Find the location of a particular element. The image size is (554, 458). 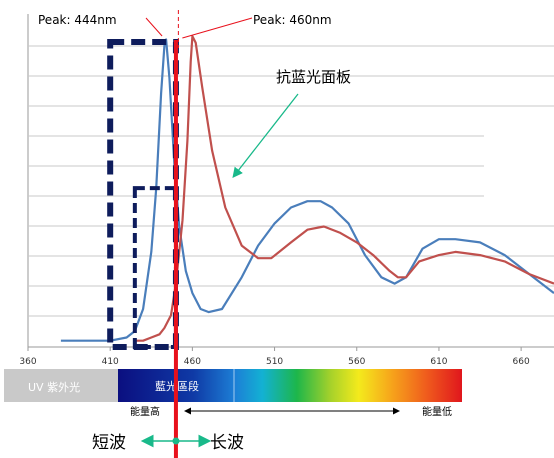

peak-label-460: Peak: 460nm is located at coordinates (292, 20).